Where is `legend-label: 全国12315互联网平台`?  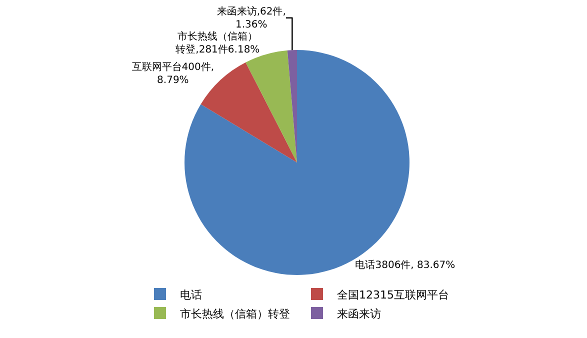 legend-label: 全国12315互联网平台 is located at coordinates (393, 295).